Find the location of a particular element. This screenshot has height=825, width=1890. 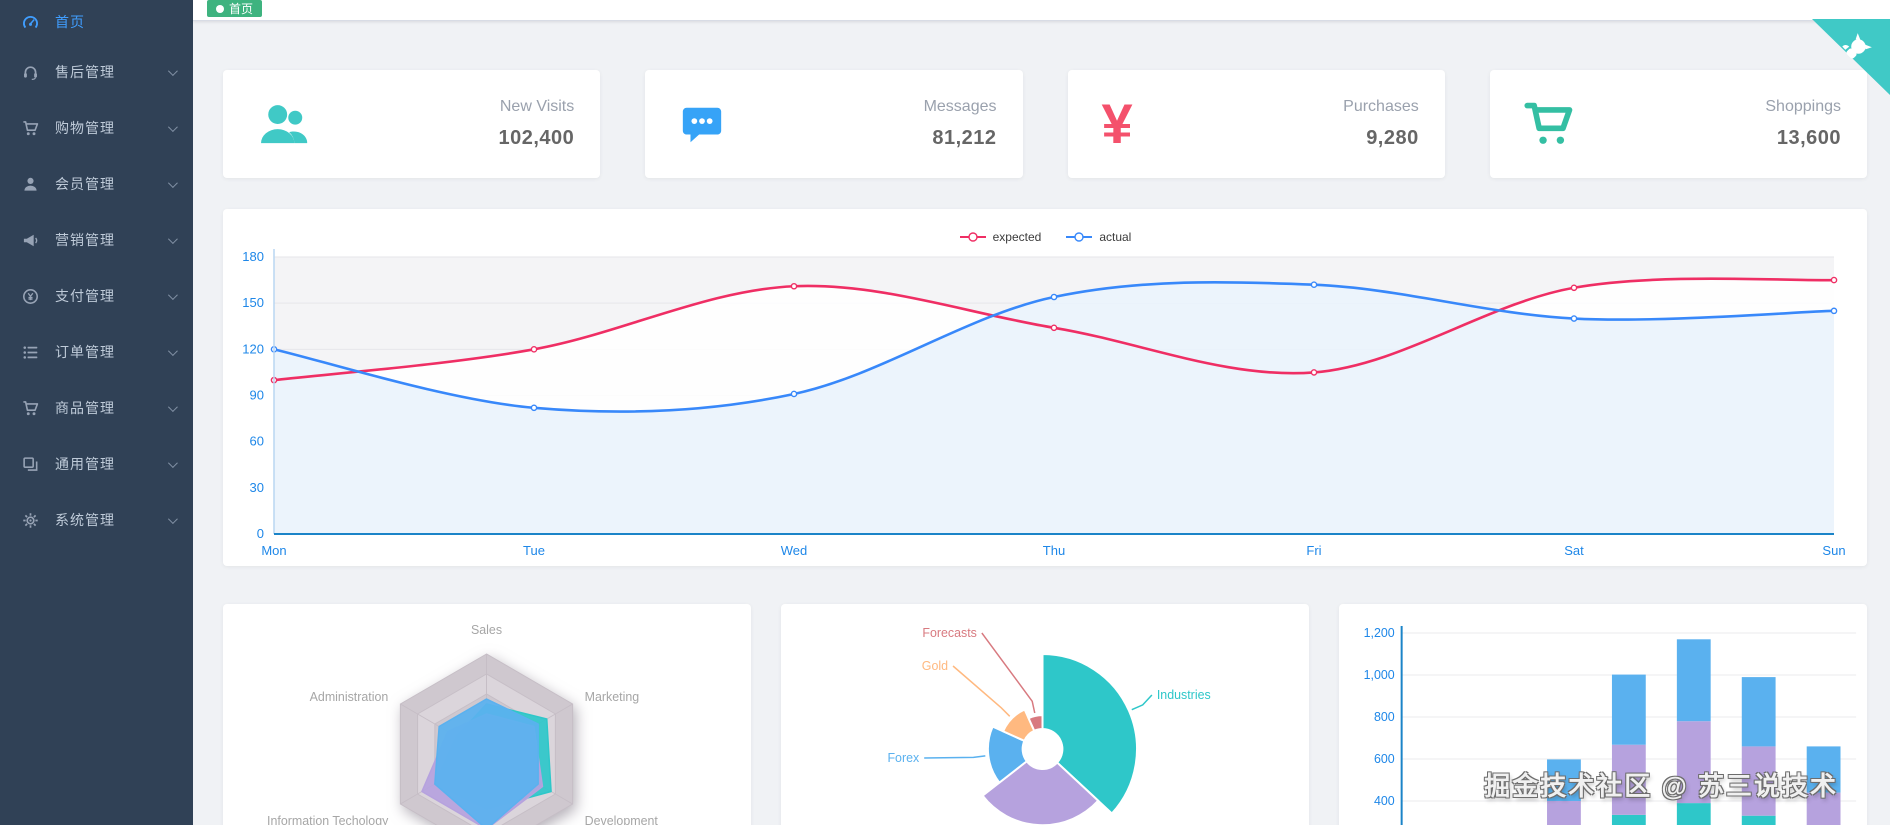

system-gear-icon is located at coordinates (30, 520).